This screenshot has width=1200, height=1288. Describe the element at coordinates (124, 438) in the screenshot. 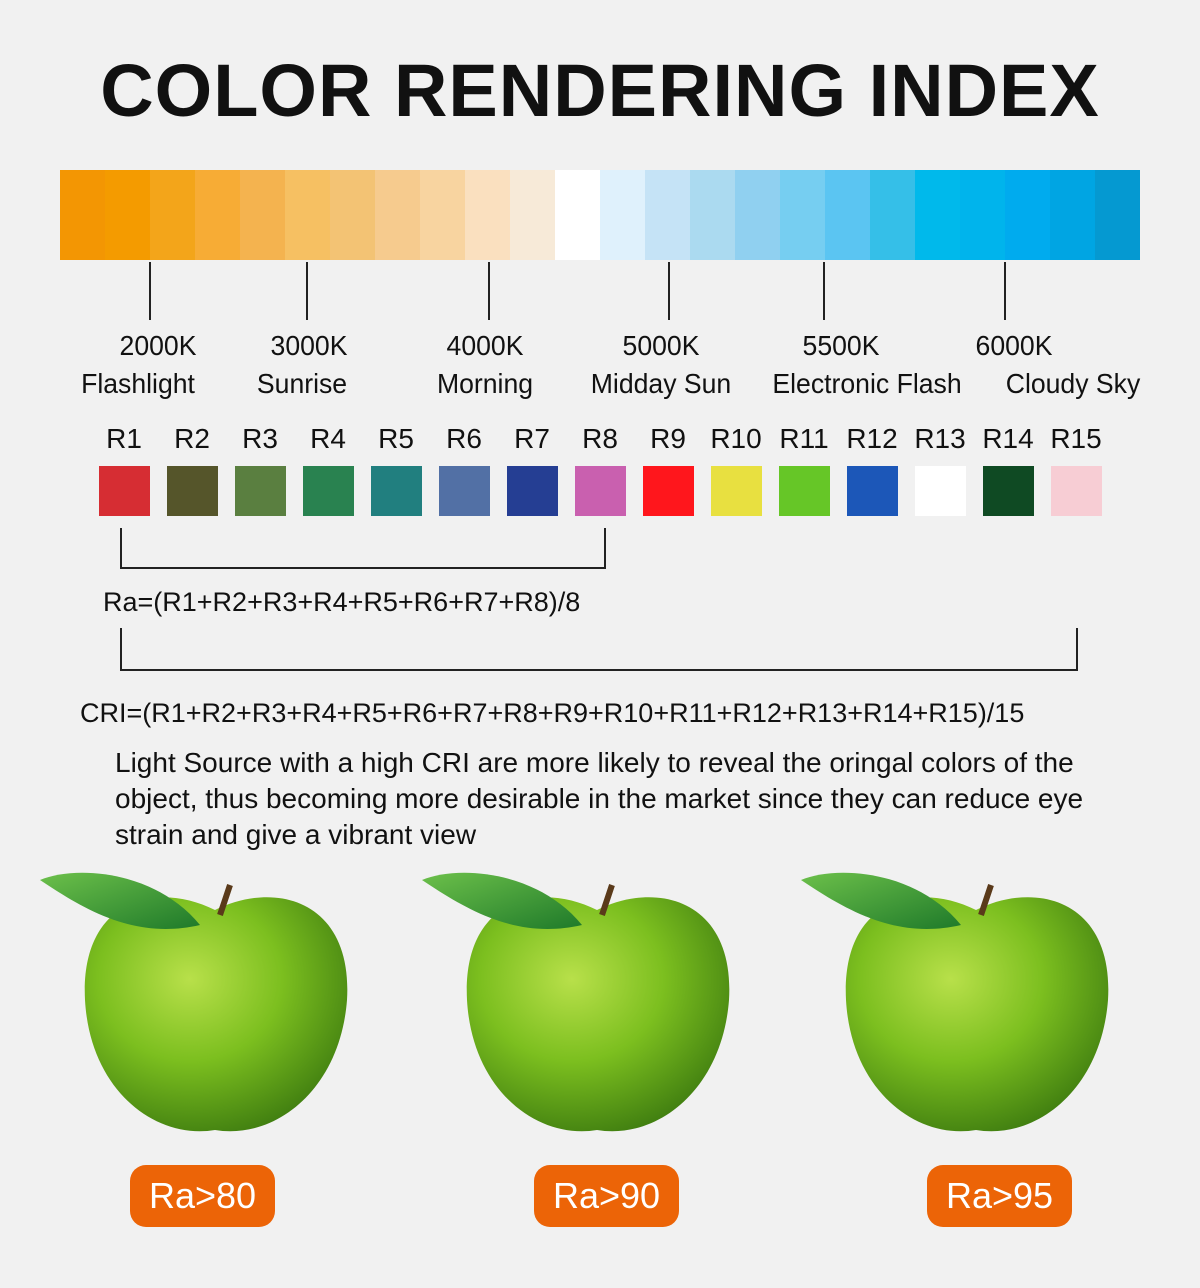

I see `sample-label: R1` at that location.